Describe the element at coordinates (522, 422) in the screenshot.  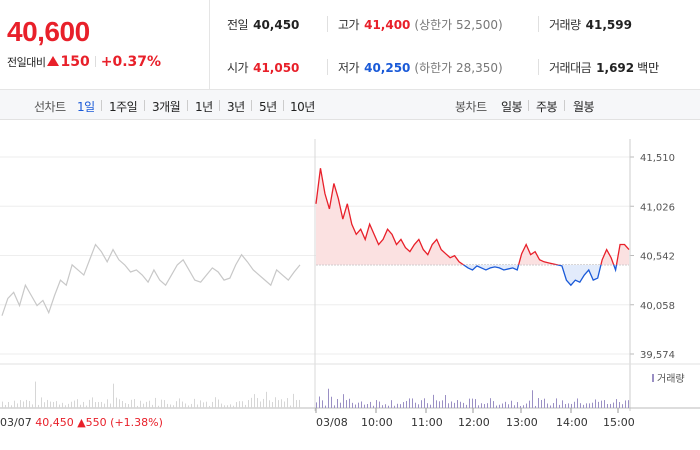
I see `x-tick-label: 13:00` at that location.